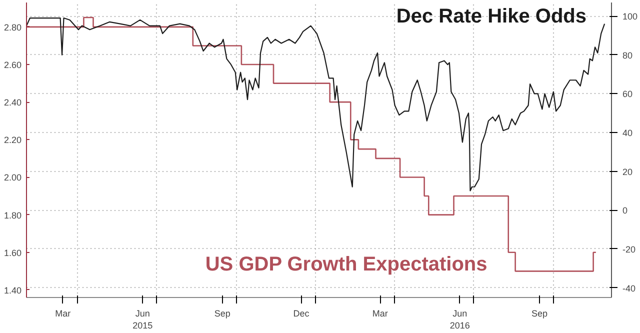  Describe the element at coordinates (301, 313) in the screenshot. I see `x-tick-label: Dec` at that location.